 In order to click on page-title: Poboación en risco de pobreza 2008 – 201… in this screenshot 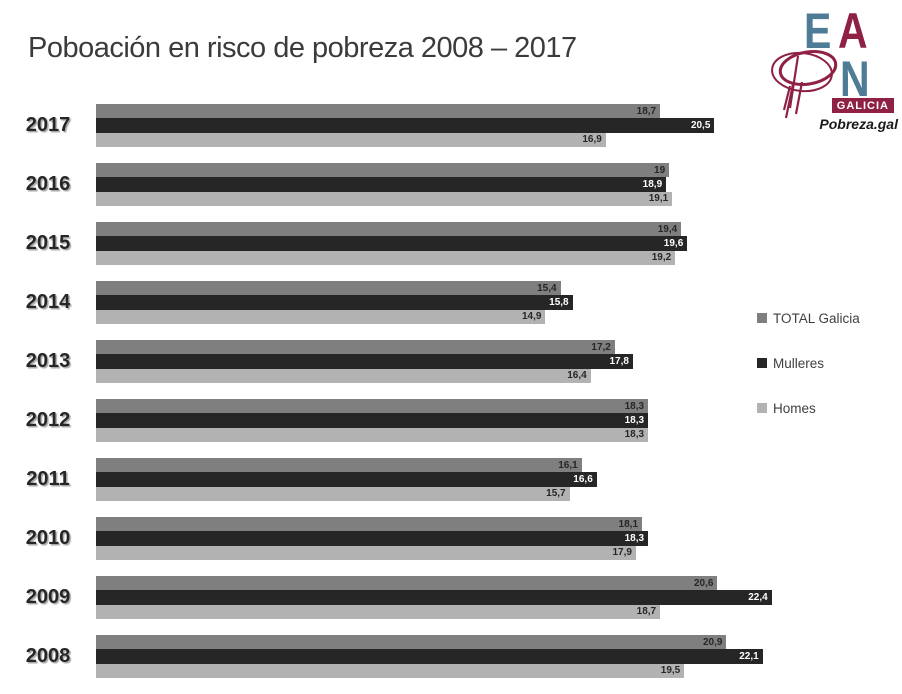, I will do `click(302, 48)`.